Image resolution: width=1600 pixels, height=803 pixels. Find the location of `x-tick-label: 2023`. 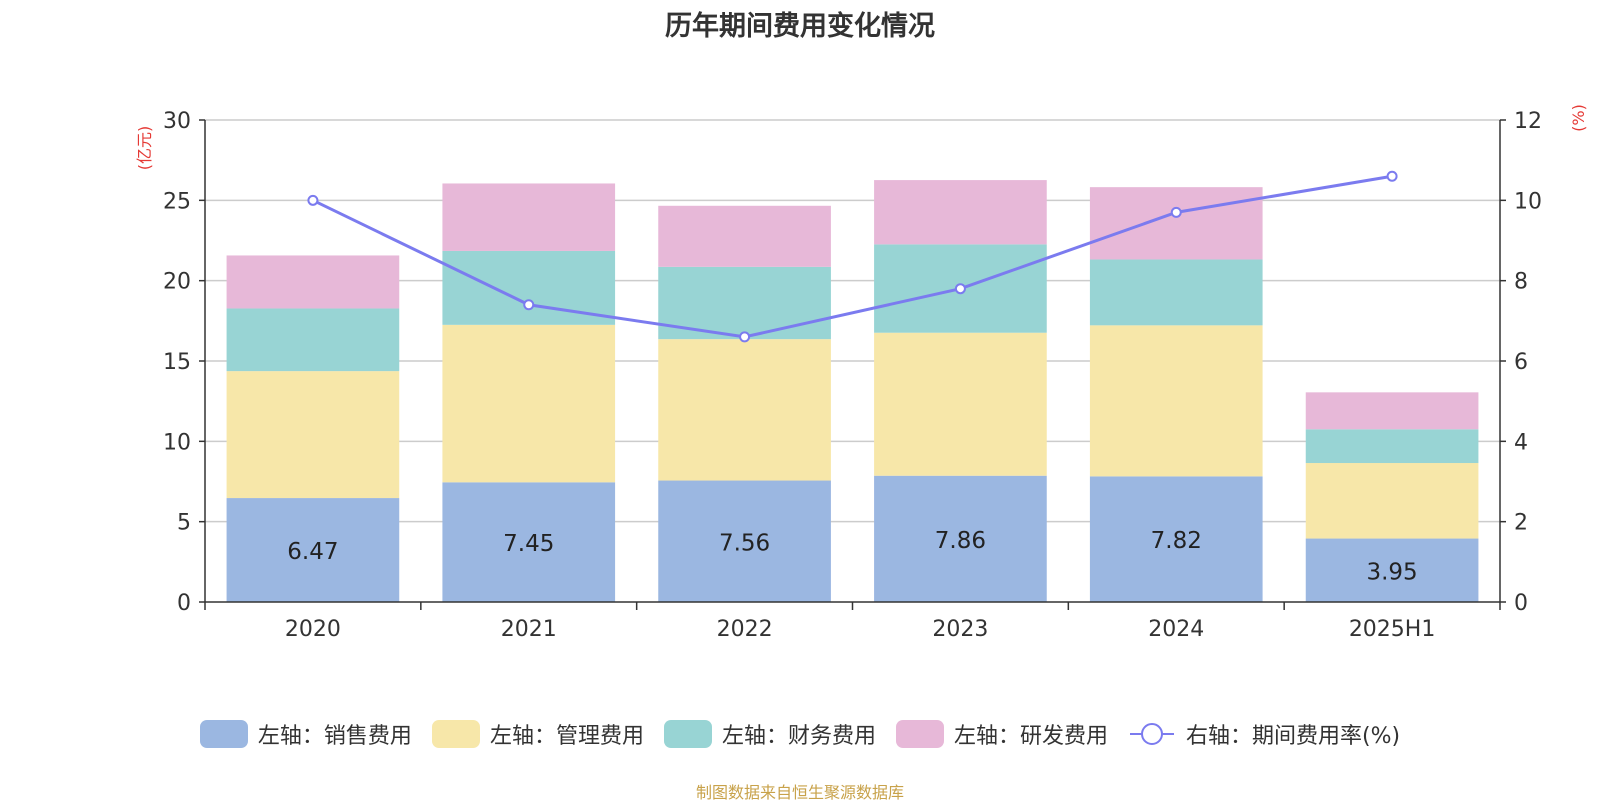

x-tick-label: 2023 is located at coordinates (960, 629).